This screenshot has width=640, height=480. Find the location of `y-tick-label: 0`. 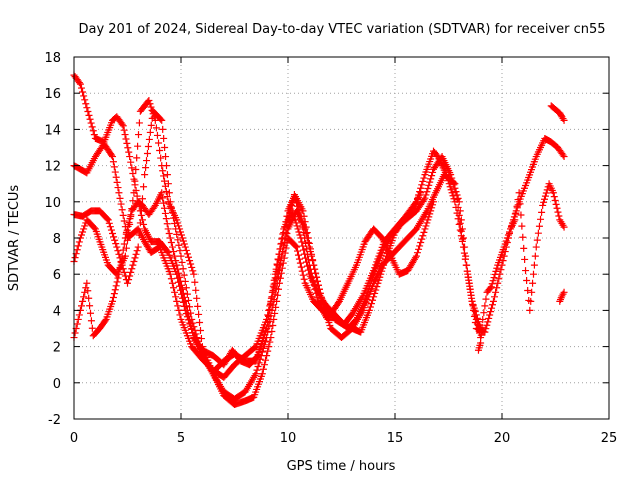

y-tick-label: 0 is located at coordinates (57, 384).